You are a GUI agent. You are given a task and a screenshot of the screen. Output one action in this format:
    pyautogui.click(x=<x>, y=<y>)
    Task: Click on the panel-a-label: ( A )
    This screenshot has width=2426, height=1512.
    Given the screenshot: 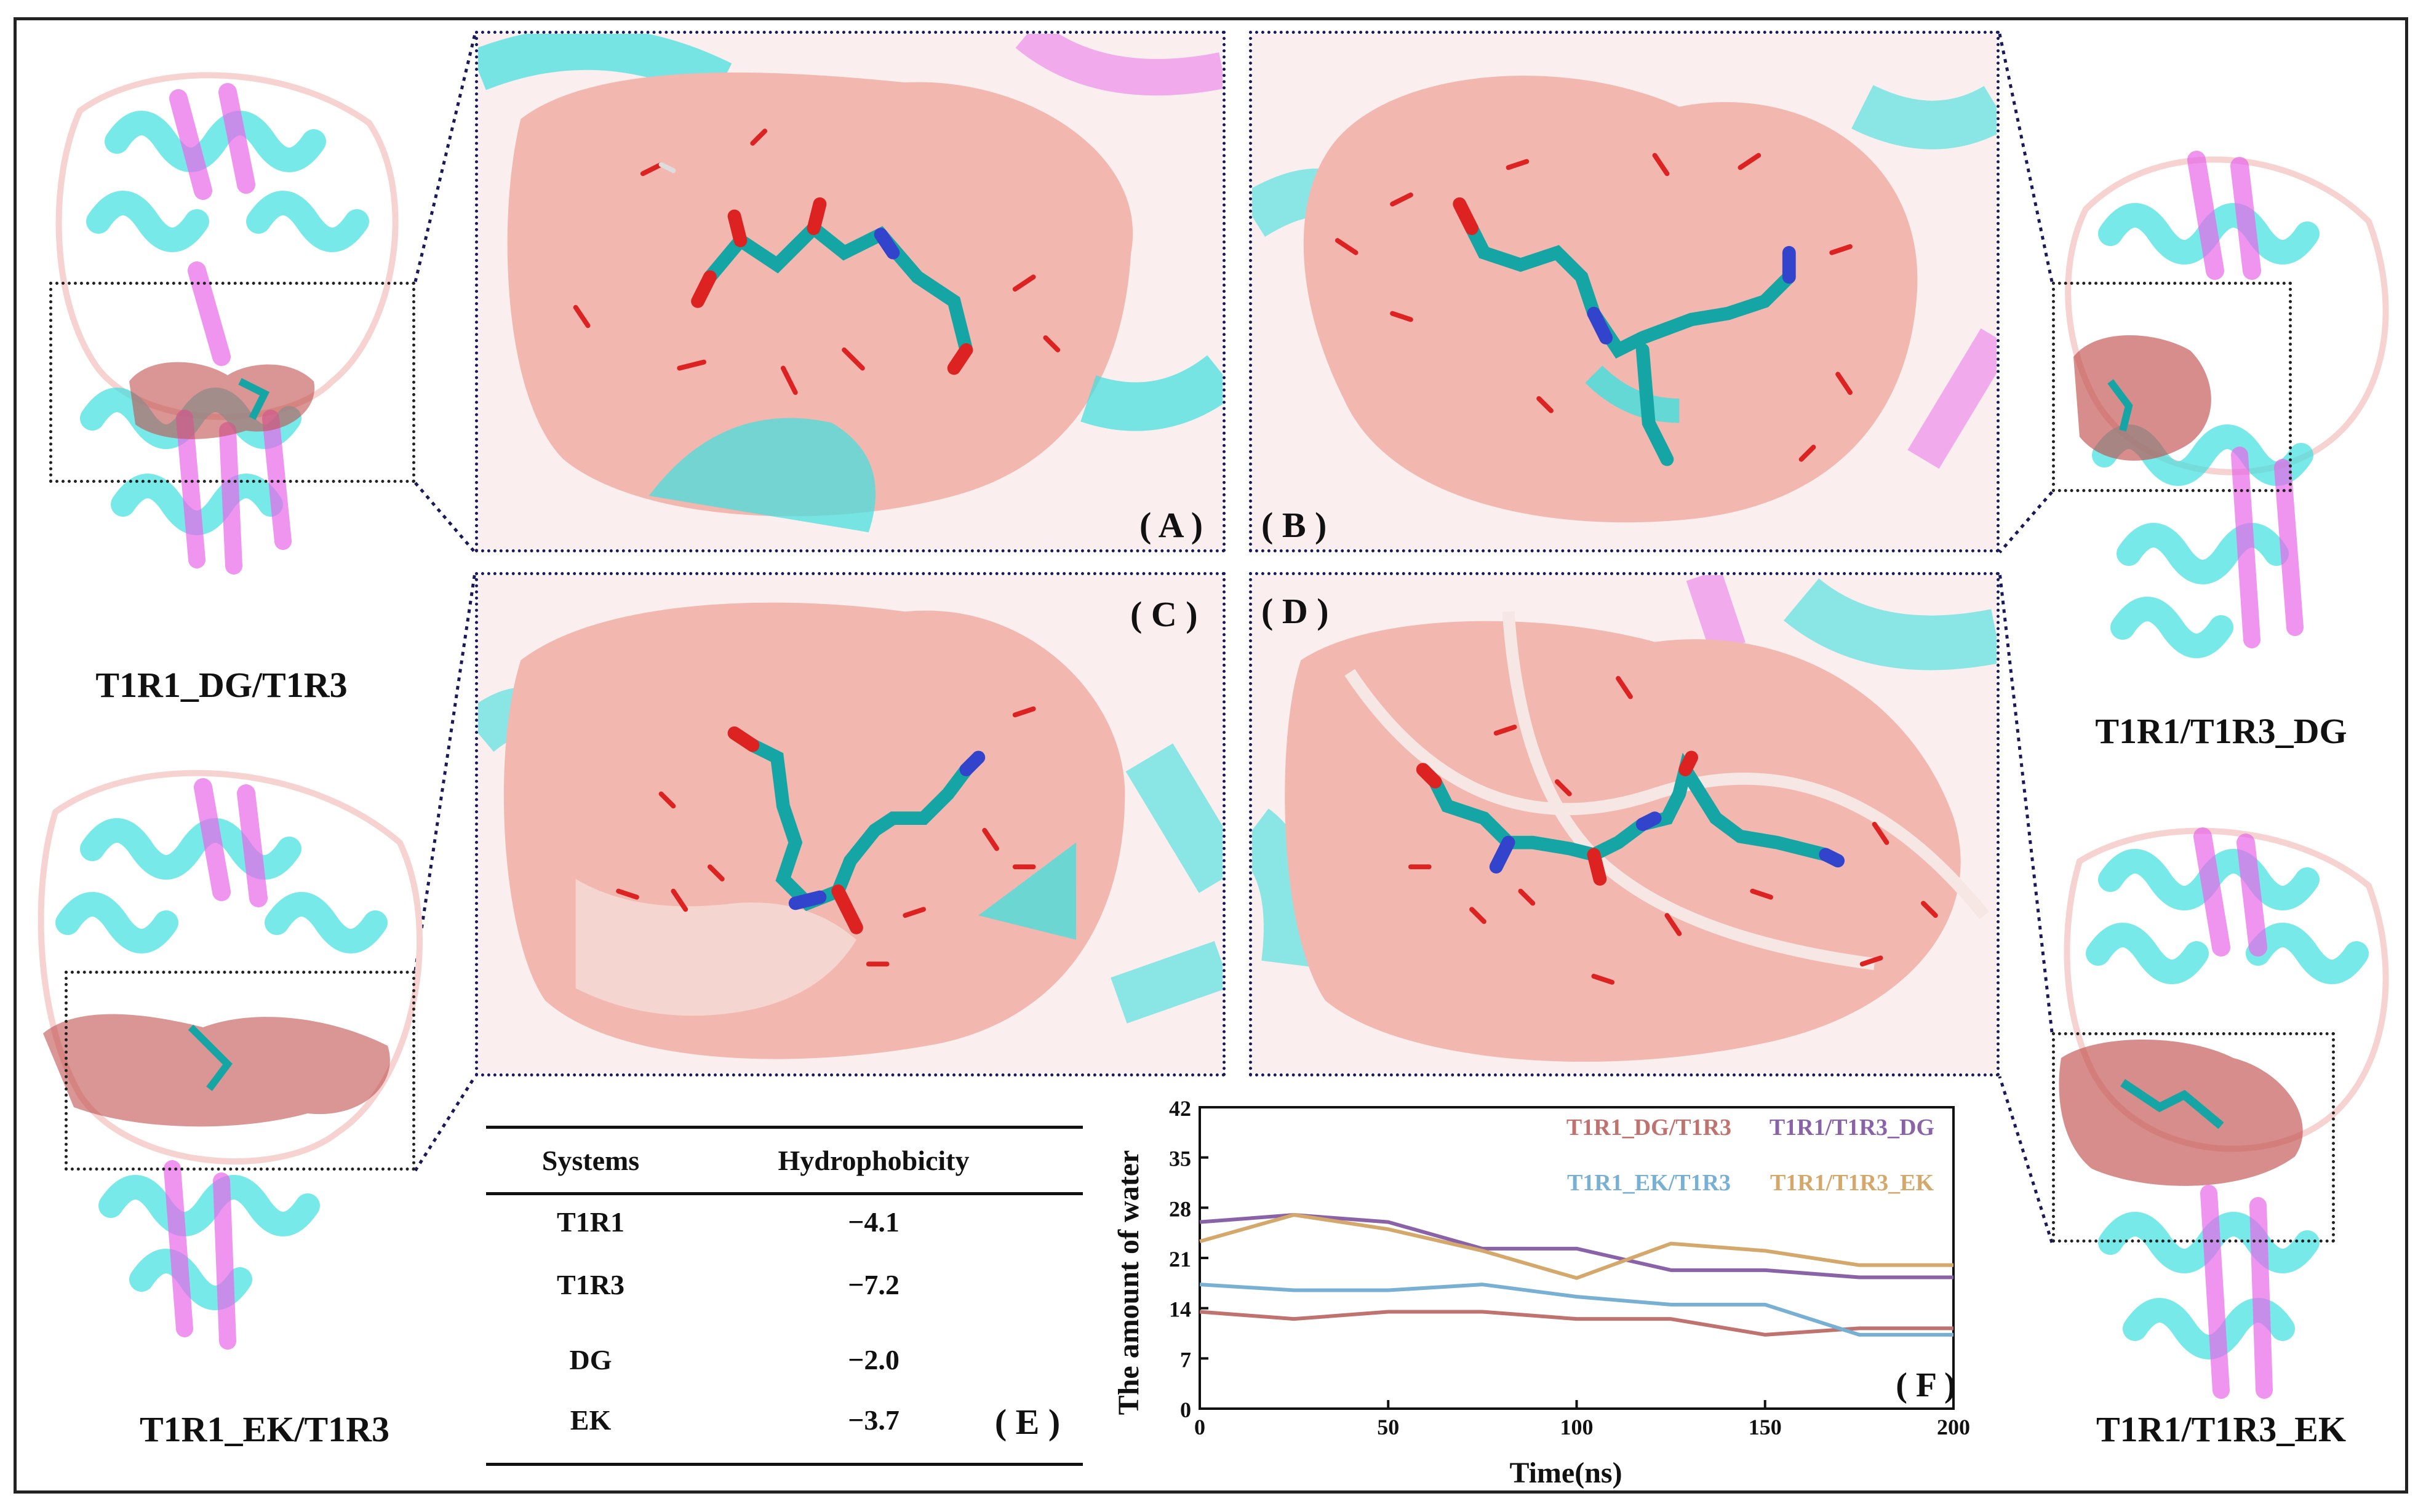 What is the action you would take?
    pyautogui.click(x=1171, y=525)
    